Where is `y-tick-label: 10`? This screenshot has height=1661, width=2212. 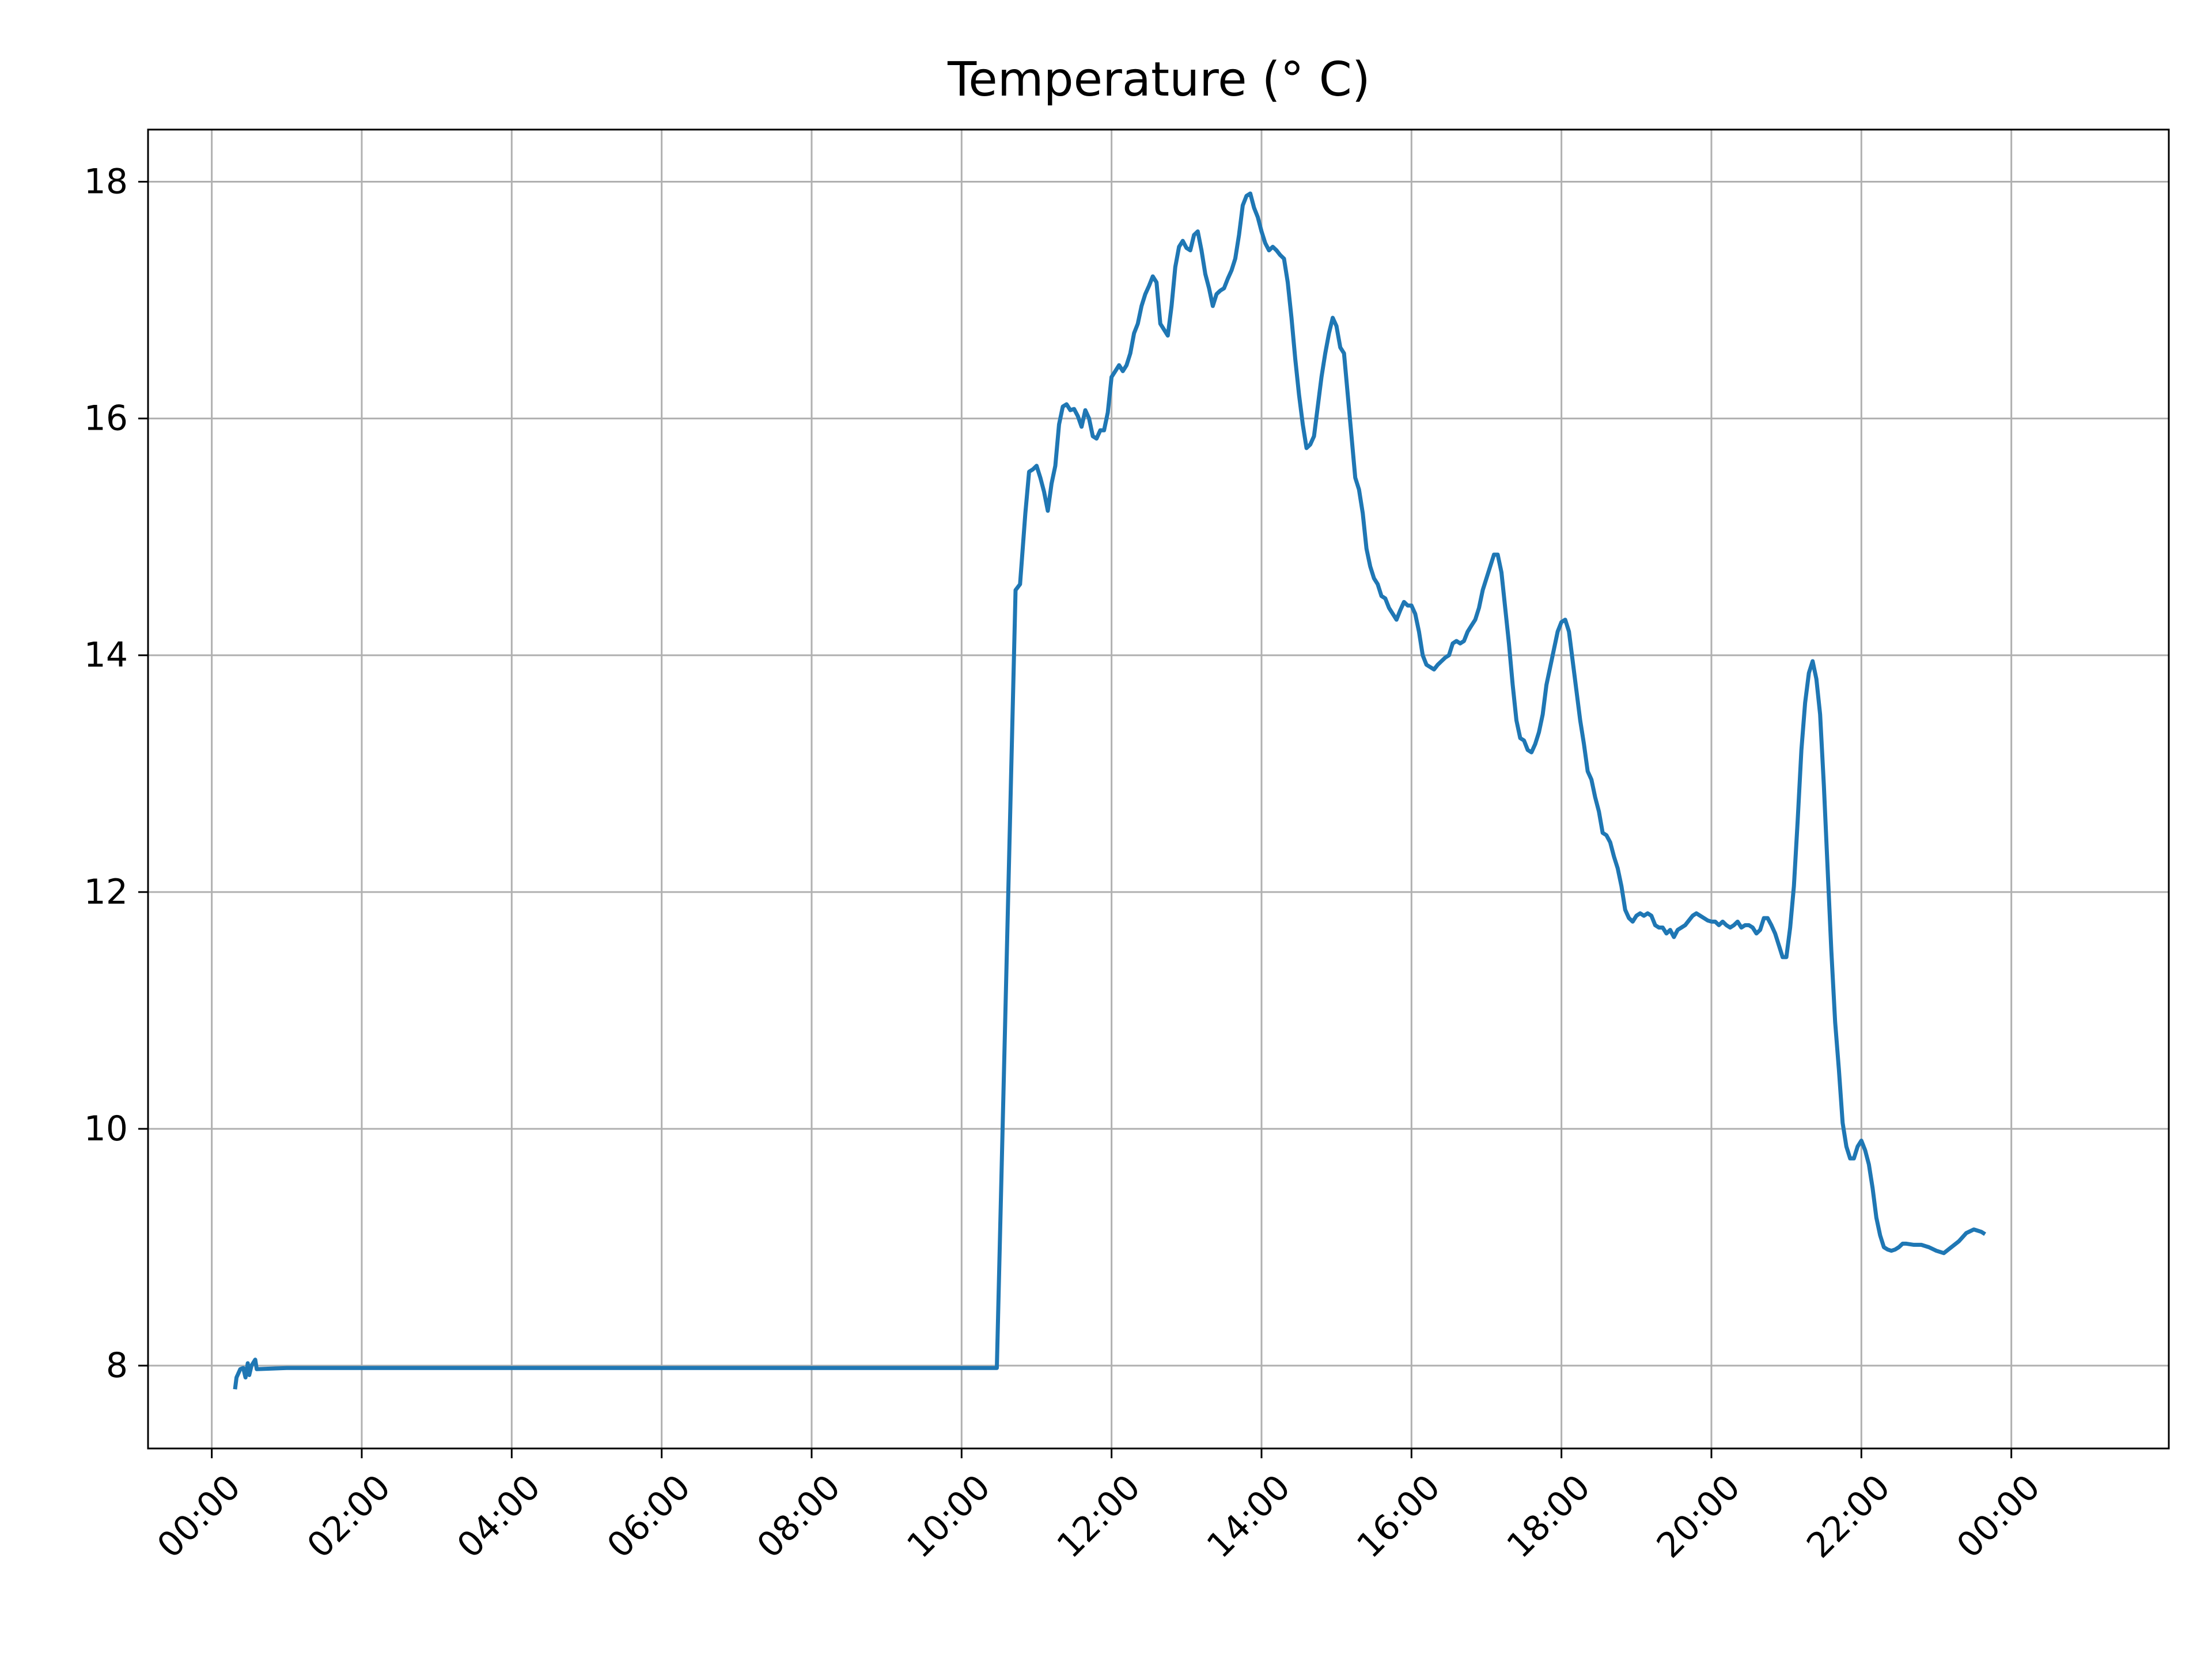 y-tick-label: 10 is located at coordinates (106, 1129).